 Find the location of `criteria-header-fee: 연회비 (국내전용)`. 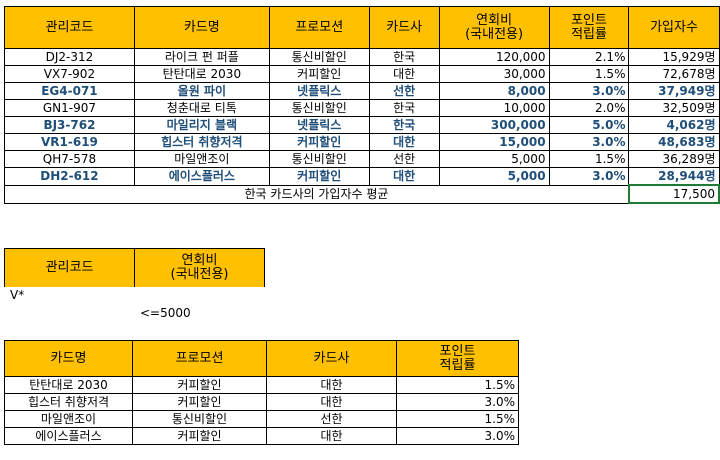

criteria-header-fee: 연회비 (국내전용) is located at coordinates (199, 267).